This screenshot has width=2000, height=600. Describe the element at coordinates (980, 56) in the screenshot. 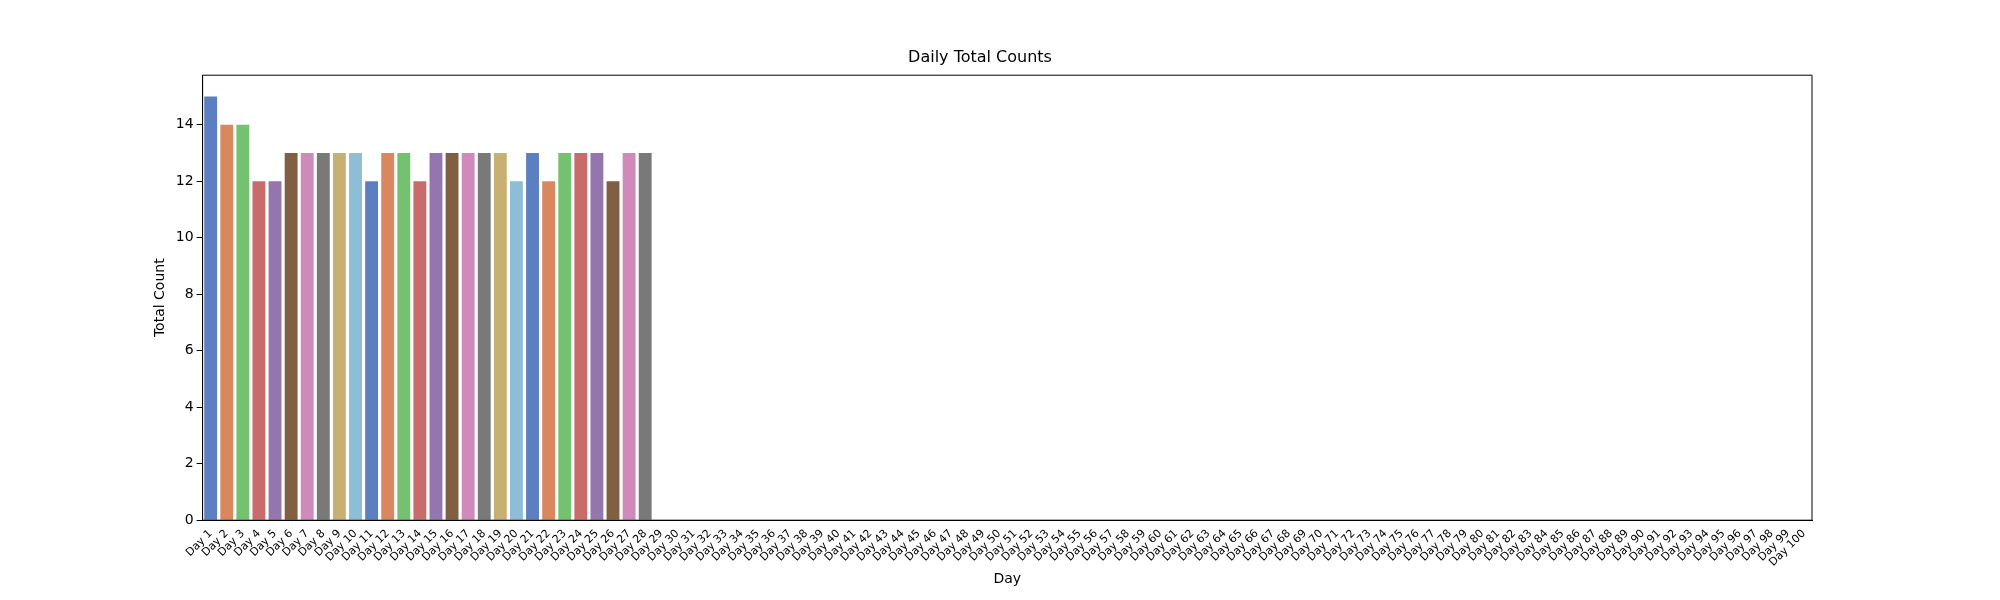

I see `chart-title: Daily Total Counts` at that location.